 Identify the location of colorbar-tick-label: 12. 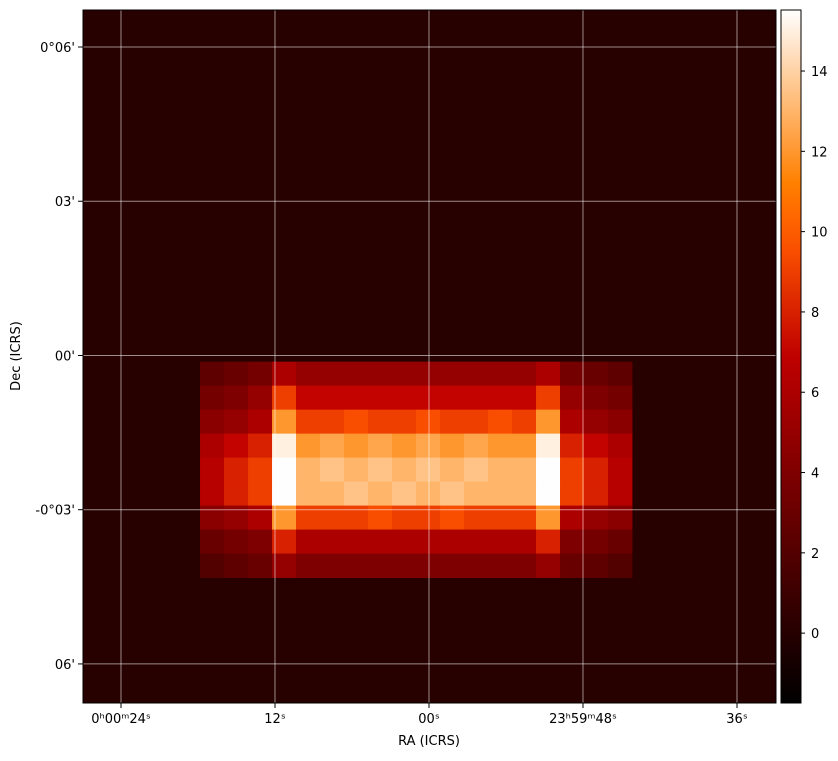
(819, 152).